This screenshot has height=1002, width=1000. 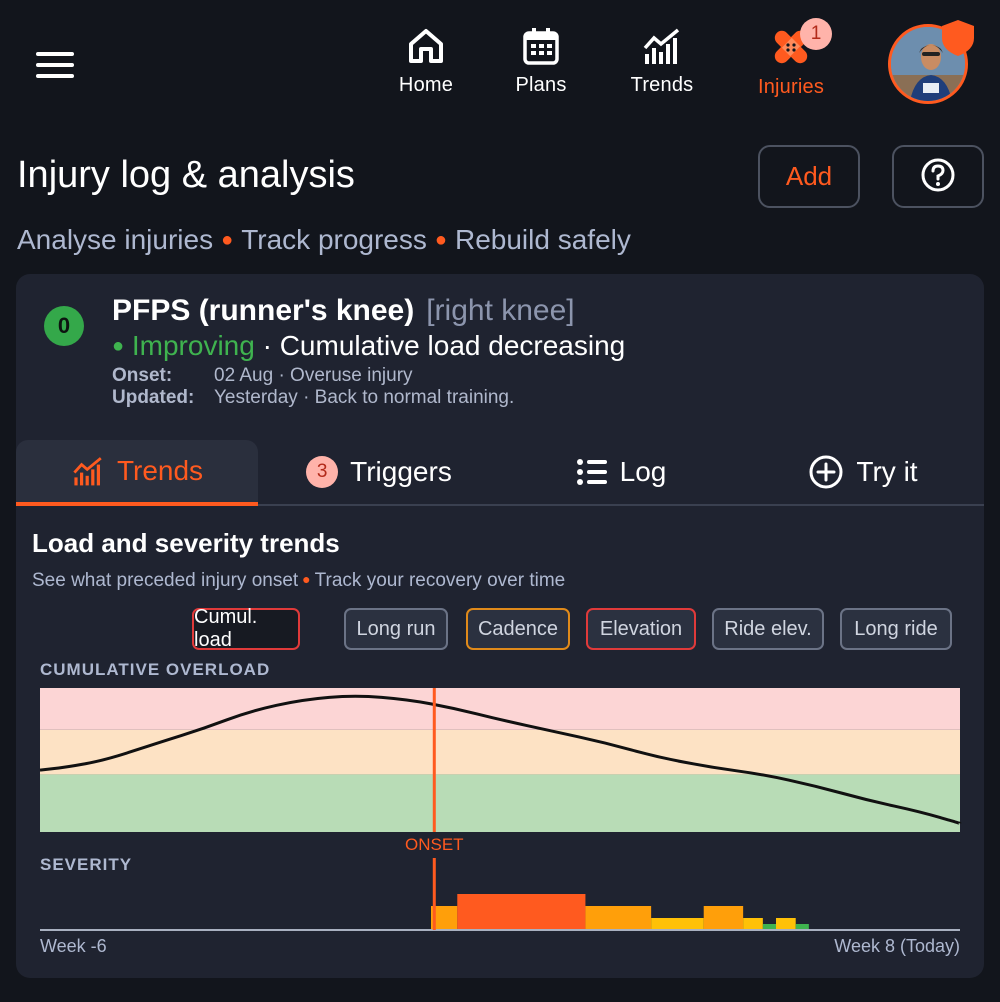 I want to click on tab-log-label: Log, so click(x=643, y=471).